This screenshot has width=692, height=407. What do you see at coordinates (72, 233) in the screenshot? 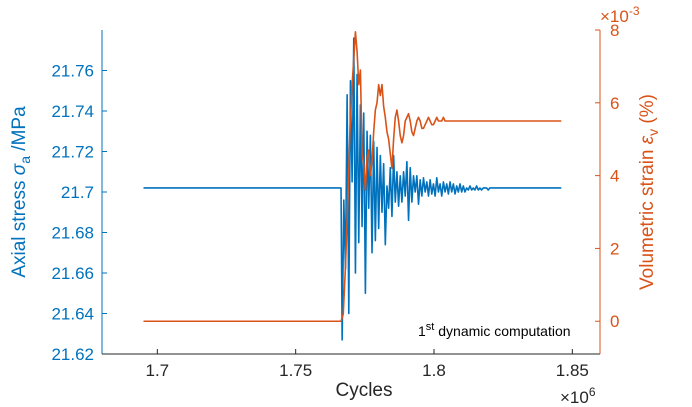
I see `left-tick-label: 21.68` at bounding box center [72, 233].